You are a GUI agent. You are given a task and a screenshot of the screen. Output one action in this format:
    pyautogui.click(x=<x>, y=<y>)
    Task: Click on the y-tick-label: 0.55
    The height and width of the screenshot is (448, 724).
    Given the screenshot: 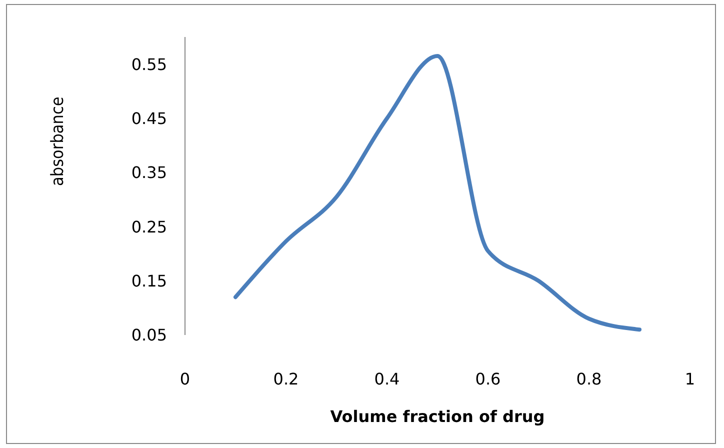 What is the action you would take?
    pyautogui.click(x=149, y=64)
    